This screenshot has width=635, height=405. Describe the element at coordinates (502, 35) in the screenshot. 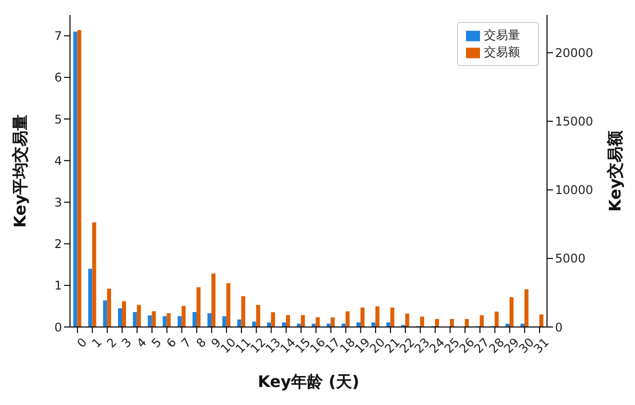

I see `legend-label: 交易量` at that location.